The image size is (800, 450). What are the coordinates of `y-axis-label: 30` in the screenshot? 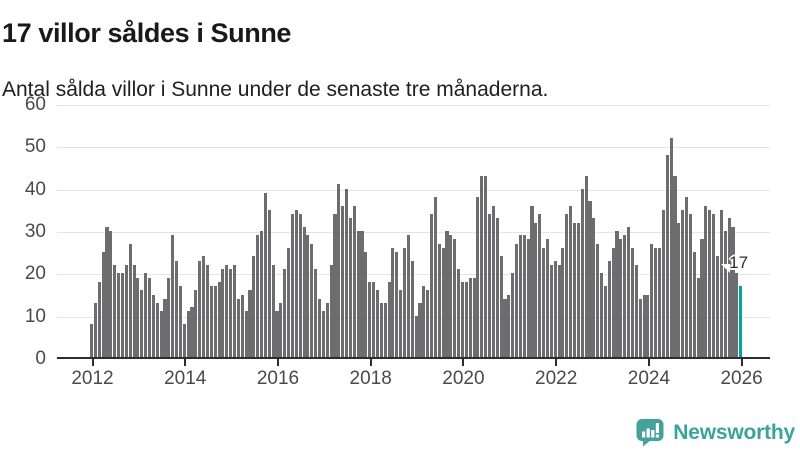 It's located at (35, 231).